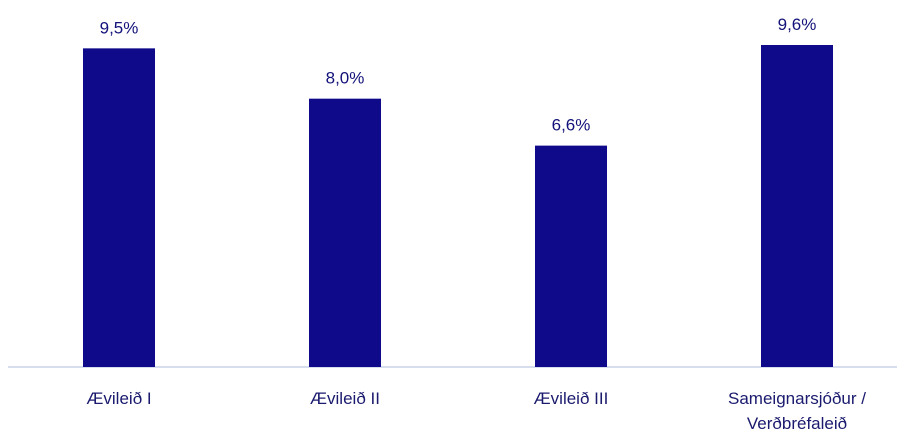 The height and width of the screenshot is (437, 905). Describe the element at coordinates (797, 423) in the screenshot. I see `category-label-line: Verðbréfaleið` at that location.